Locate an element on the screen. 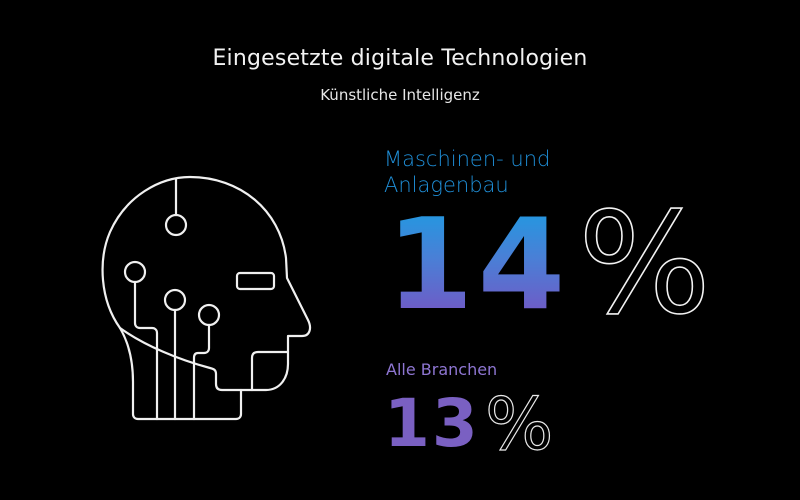 The image size is (800, 500). page-subtitle: Künstliche Intelligenz is located at coordinates (400, 95).